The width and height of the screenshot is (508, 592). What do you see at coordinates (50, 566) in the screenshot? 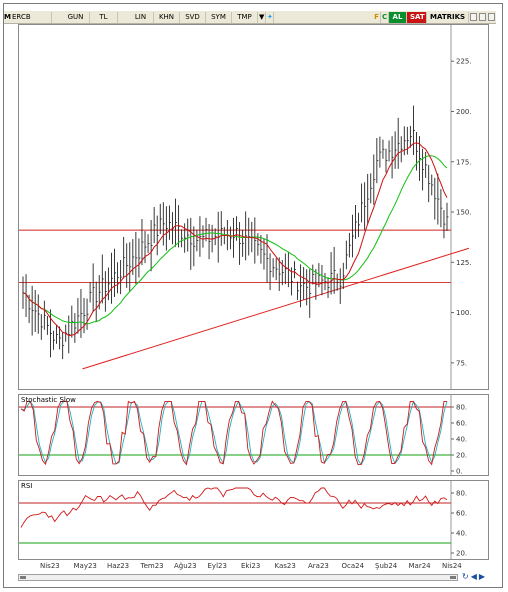
I see `date-tick-label: Nis23` at bounding box center [50, 566].